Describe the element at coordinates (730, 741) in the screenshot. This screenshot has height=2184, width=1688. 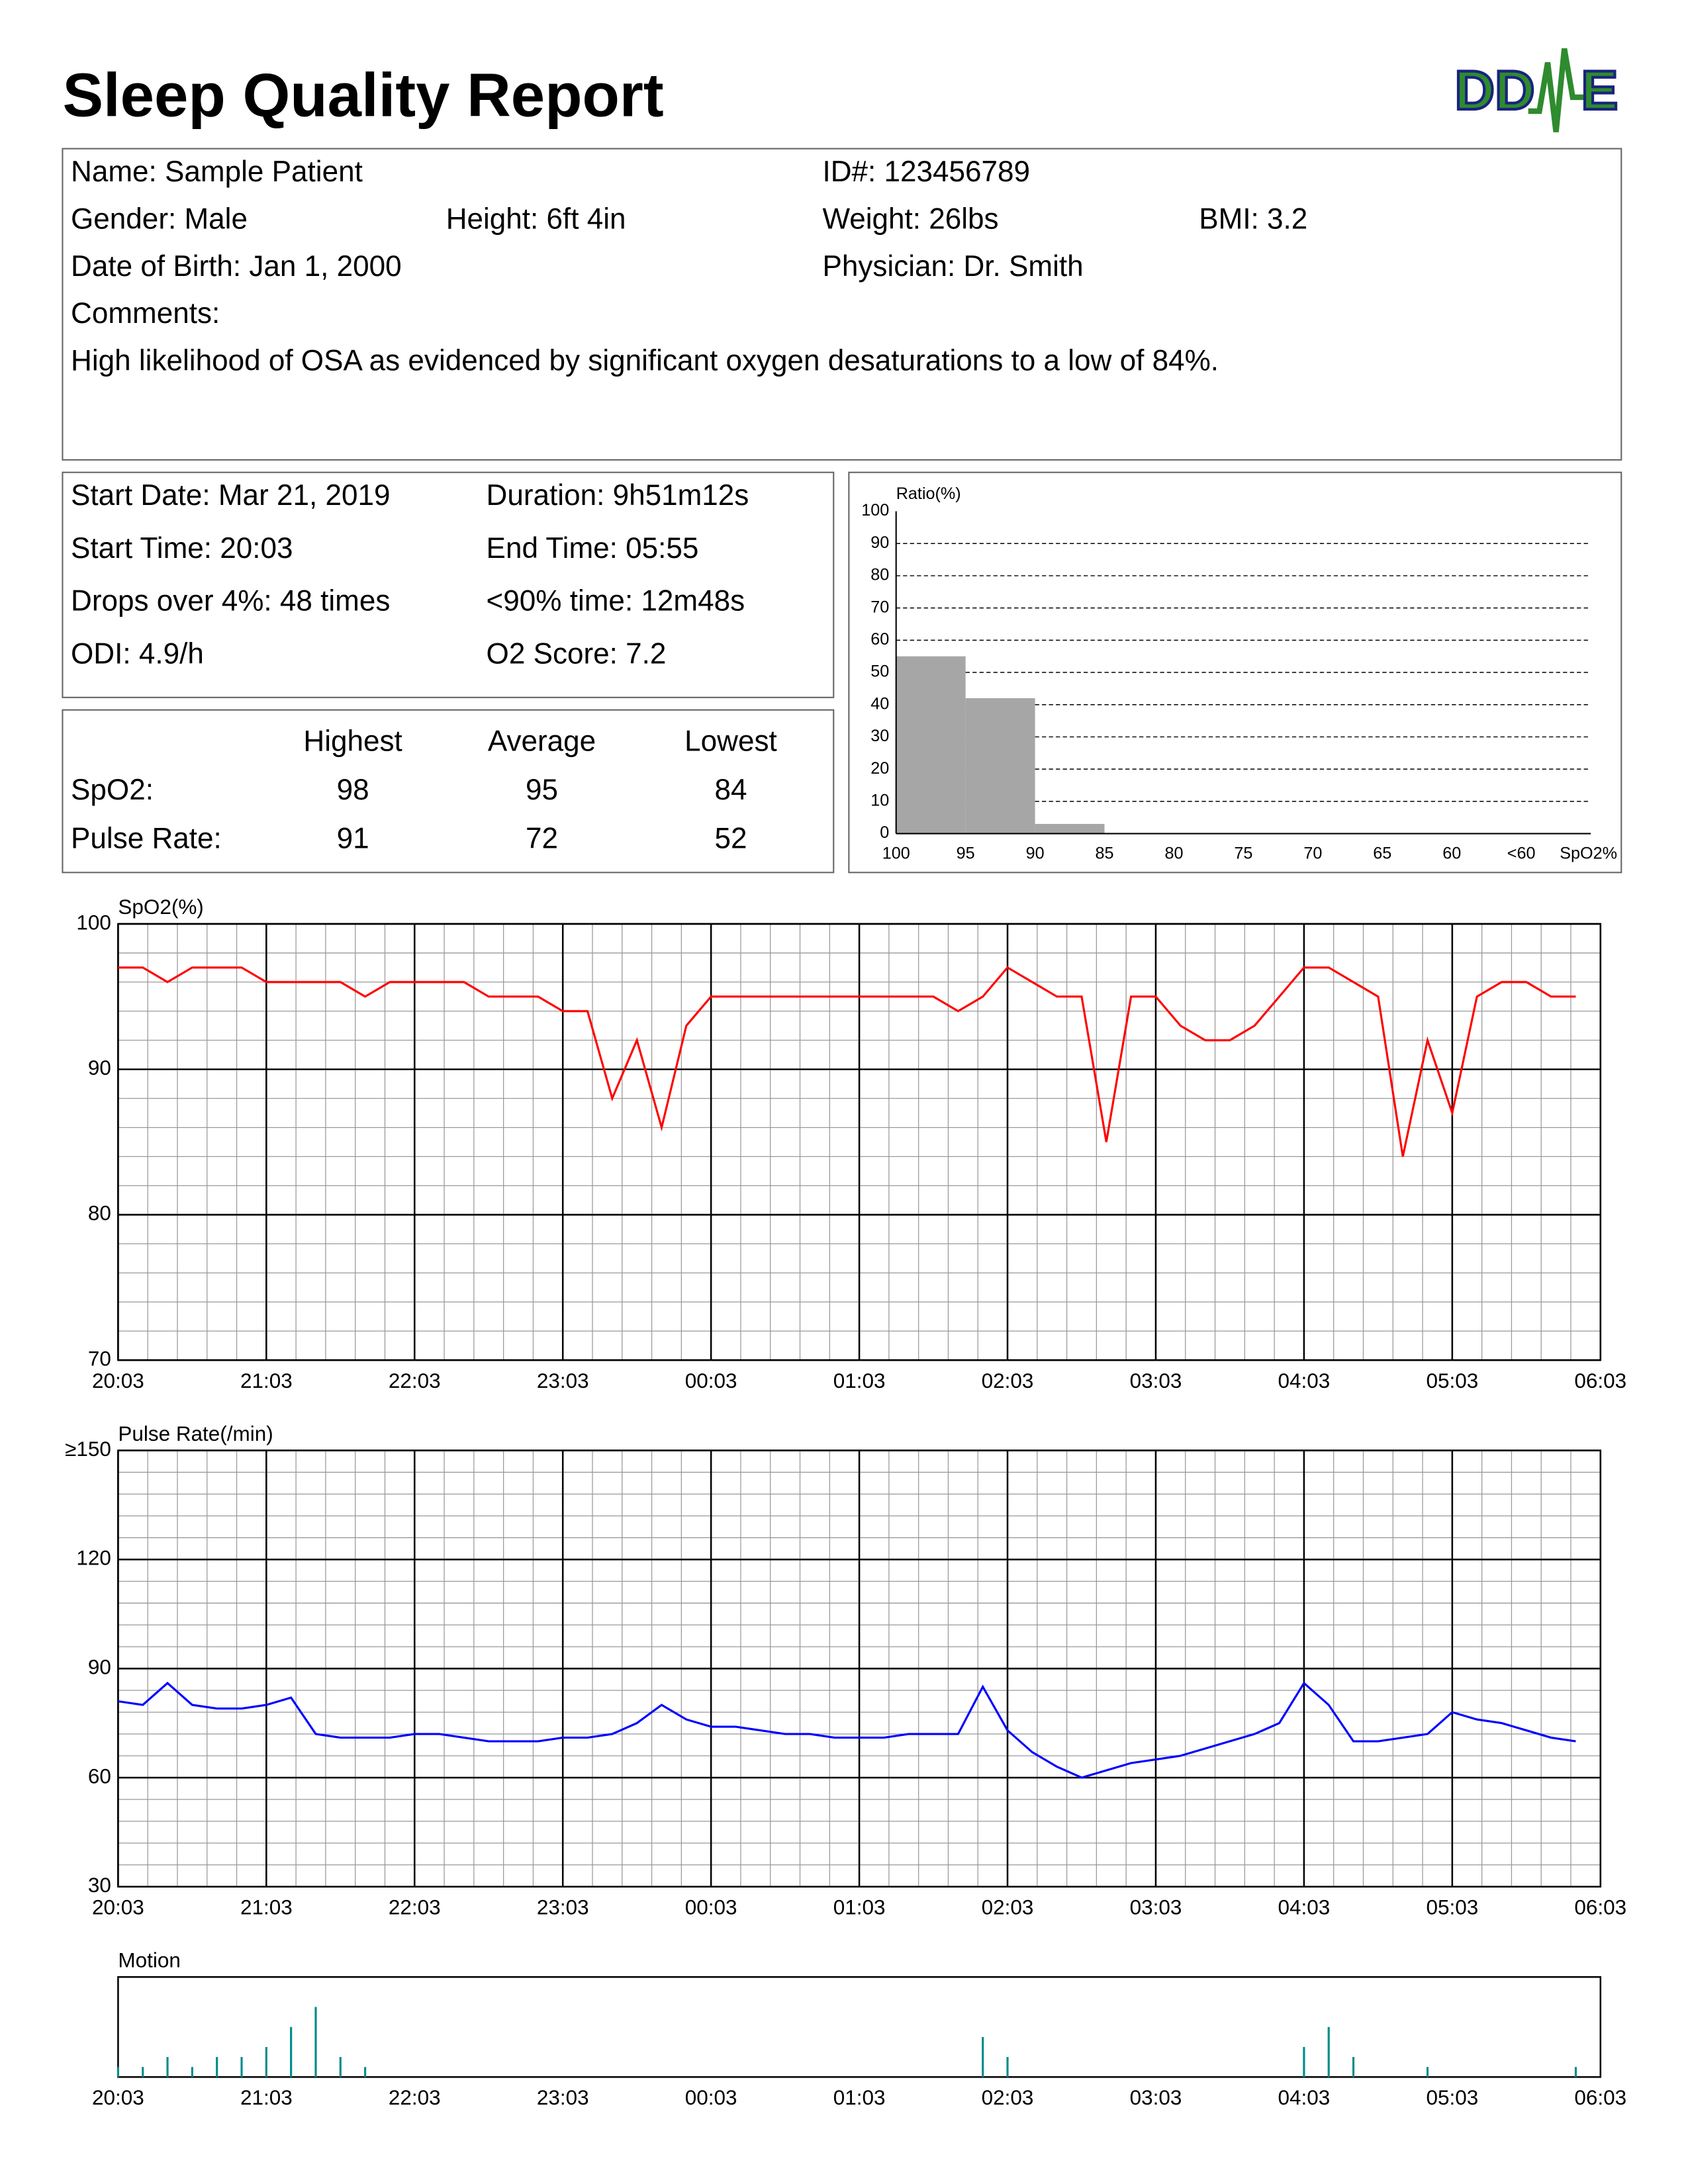
I see `stats-header: Lowest` at that location.